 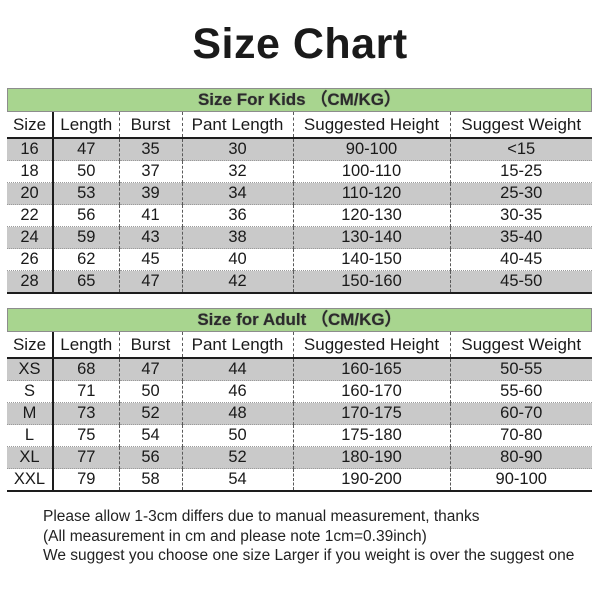 I want to click on table-cell: 55-60, so click(x=521, y=391).